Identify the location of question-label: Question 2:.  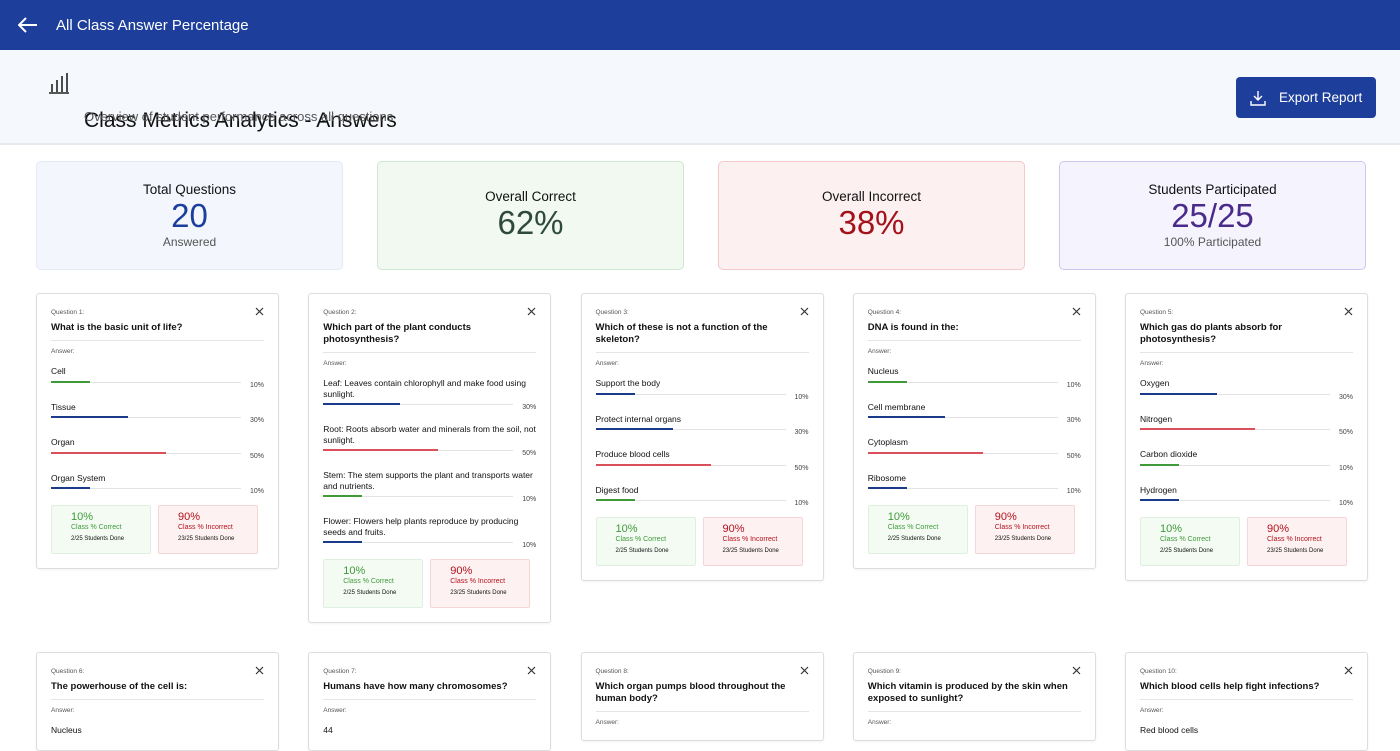
(340, 312).